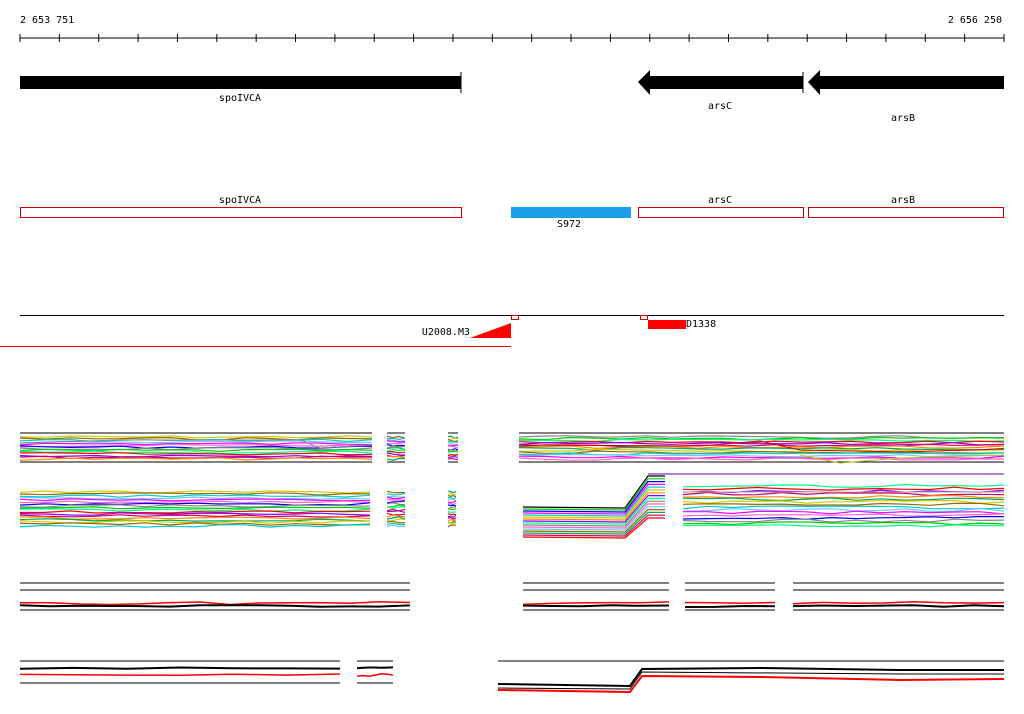  I want to click on track-band-2-right, so click(843, 505).